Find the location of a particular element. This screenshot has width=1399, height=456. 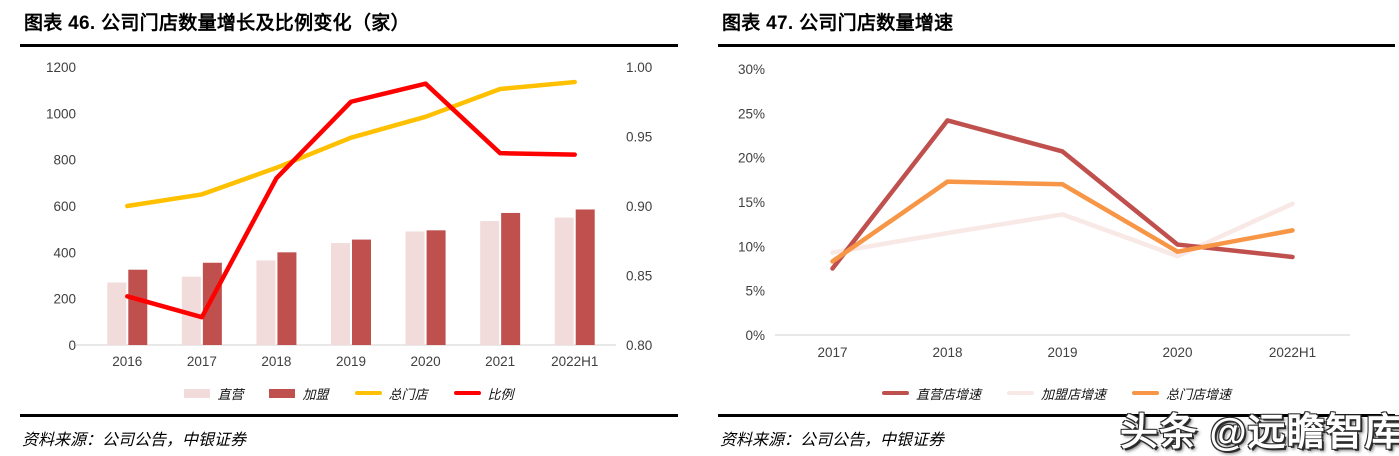

direct-growth-label: 直营店增速 is located at coordinates (948, 395).